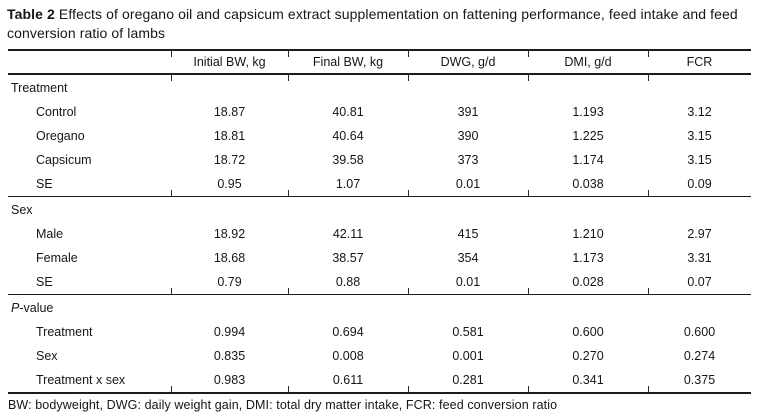 The height and width of the screenshot is (420, 757). Describe the element at coordinates (39, 87) in the screenshot. I see `section-label: Treatment` at that location.